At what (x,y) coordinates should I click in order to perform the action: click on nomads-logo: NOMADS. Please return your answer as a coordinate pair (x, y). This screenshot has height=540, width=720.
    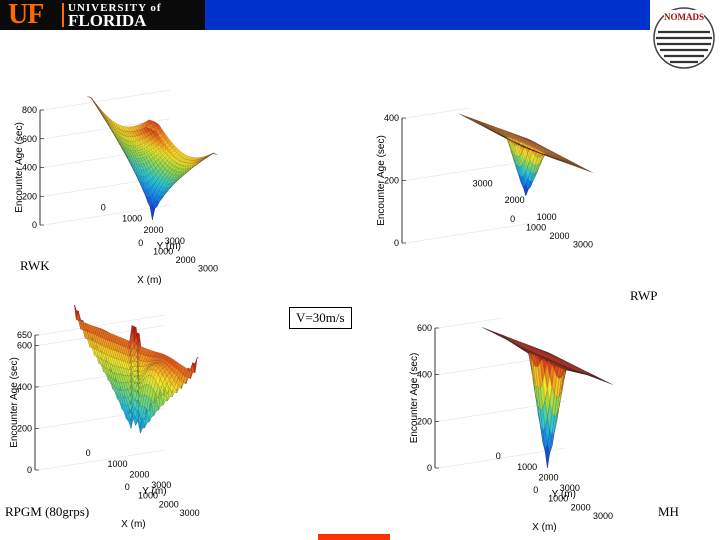
    Looking at the image, I should click on (684, 38).